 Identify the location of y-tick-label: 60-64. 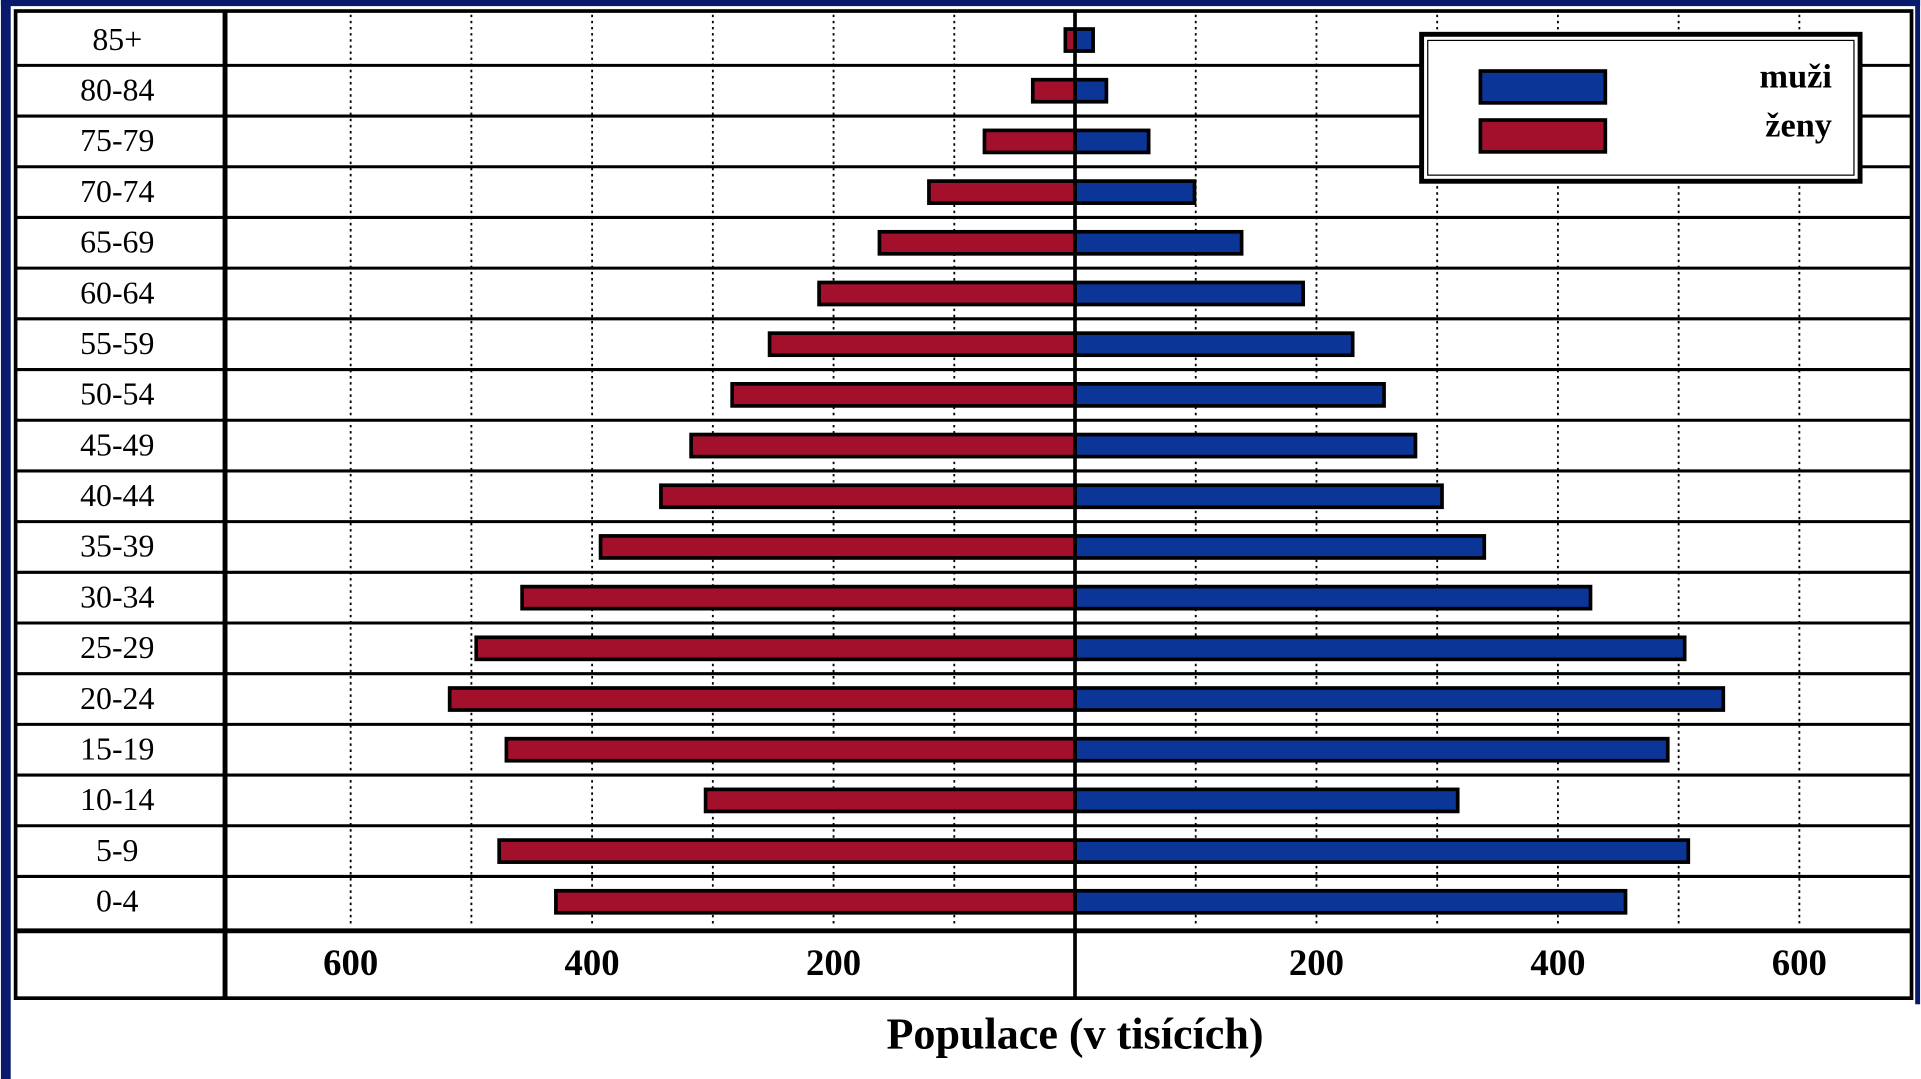
(117, 292).